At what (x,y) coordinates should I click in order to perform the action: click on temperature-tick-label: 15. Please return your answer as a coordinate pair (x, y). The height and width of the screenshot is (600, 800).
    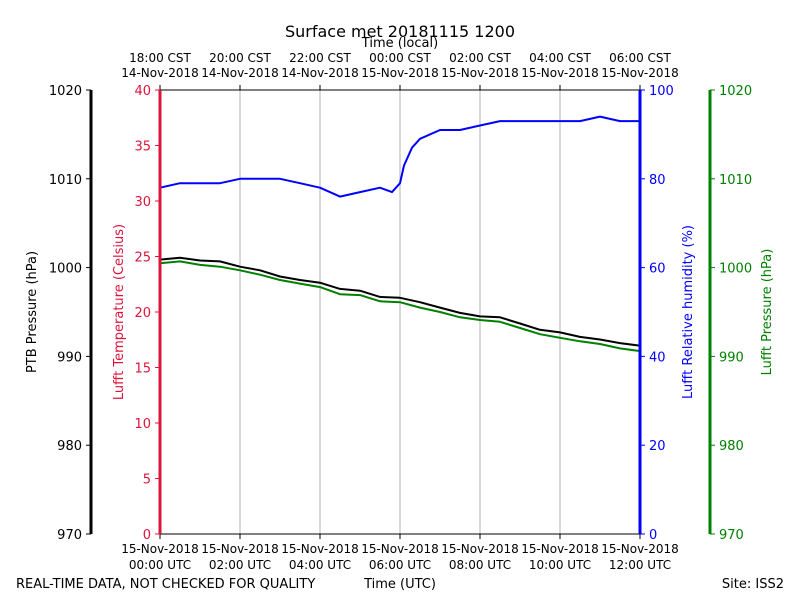
    Looking at the image, I should click on (142, 369).